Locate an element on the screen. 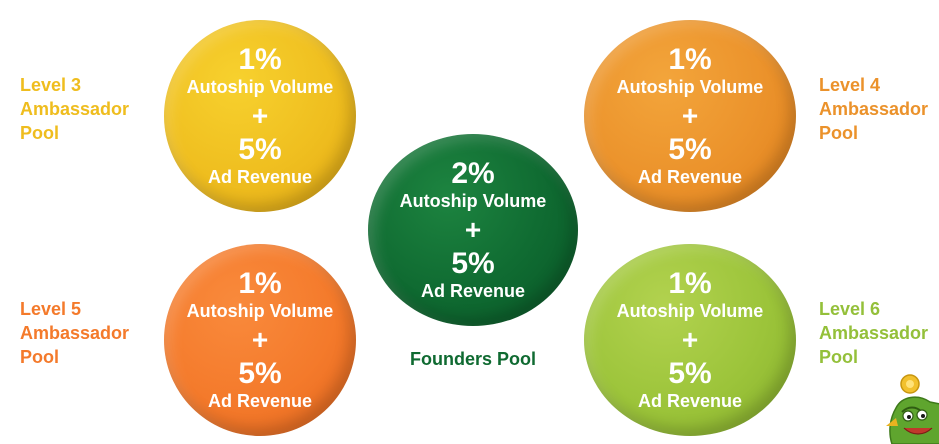 The width and height of the screenshot is (939, 444). level4-volume-percent: 1% is located at coordinates (690, 59).